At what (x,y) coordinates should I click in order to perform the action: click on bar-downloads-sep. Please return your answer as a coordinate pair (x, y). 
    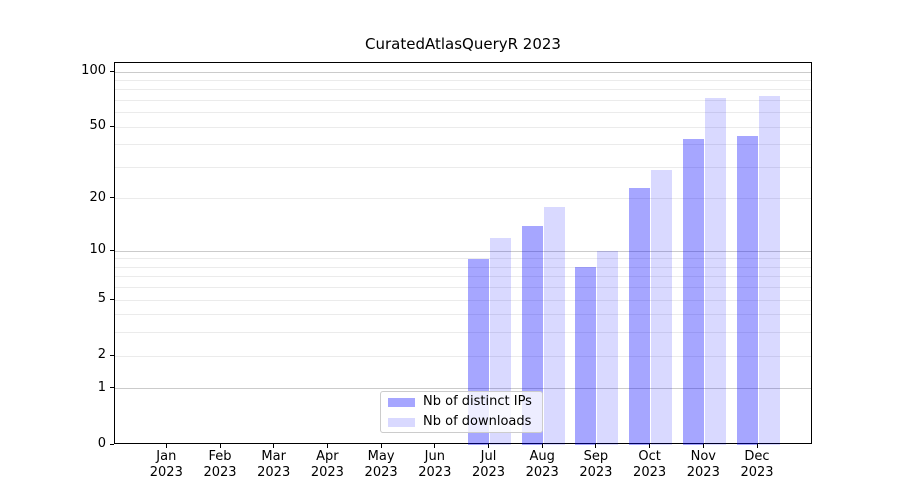
    Looking at the image, I should click on (608, 348).